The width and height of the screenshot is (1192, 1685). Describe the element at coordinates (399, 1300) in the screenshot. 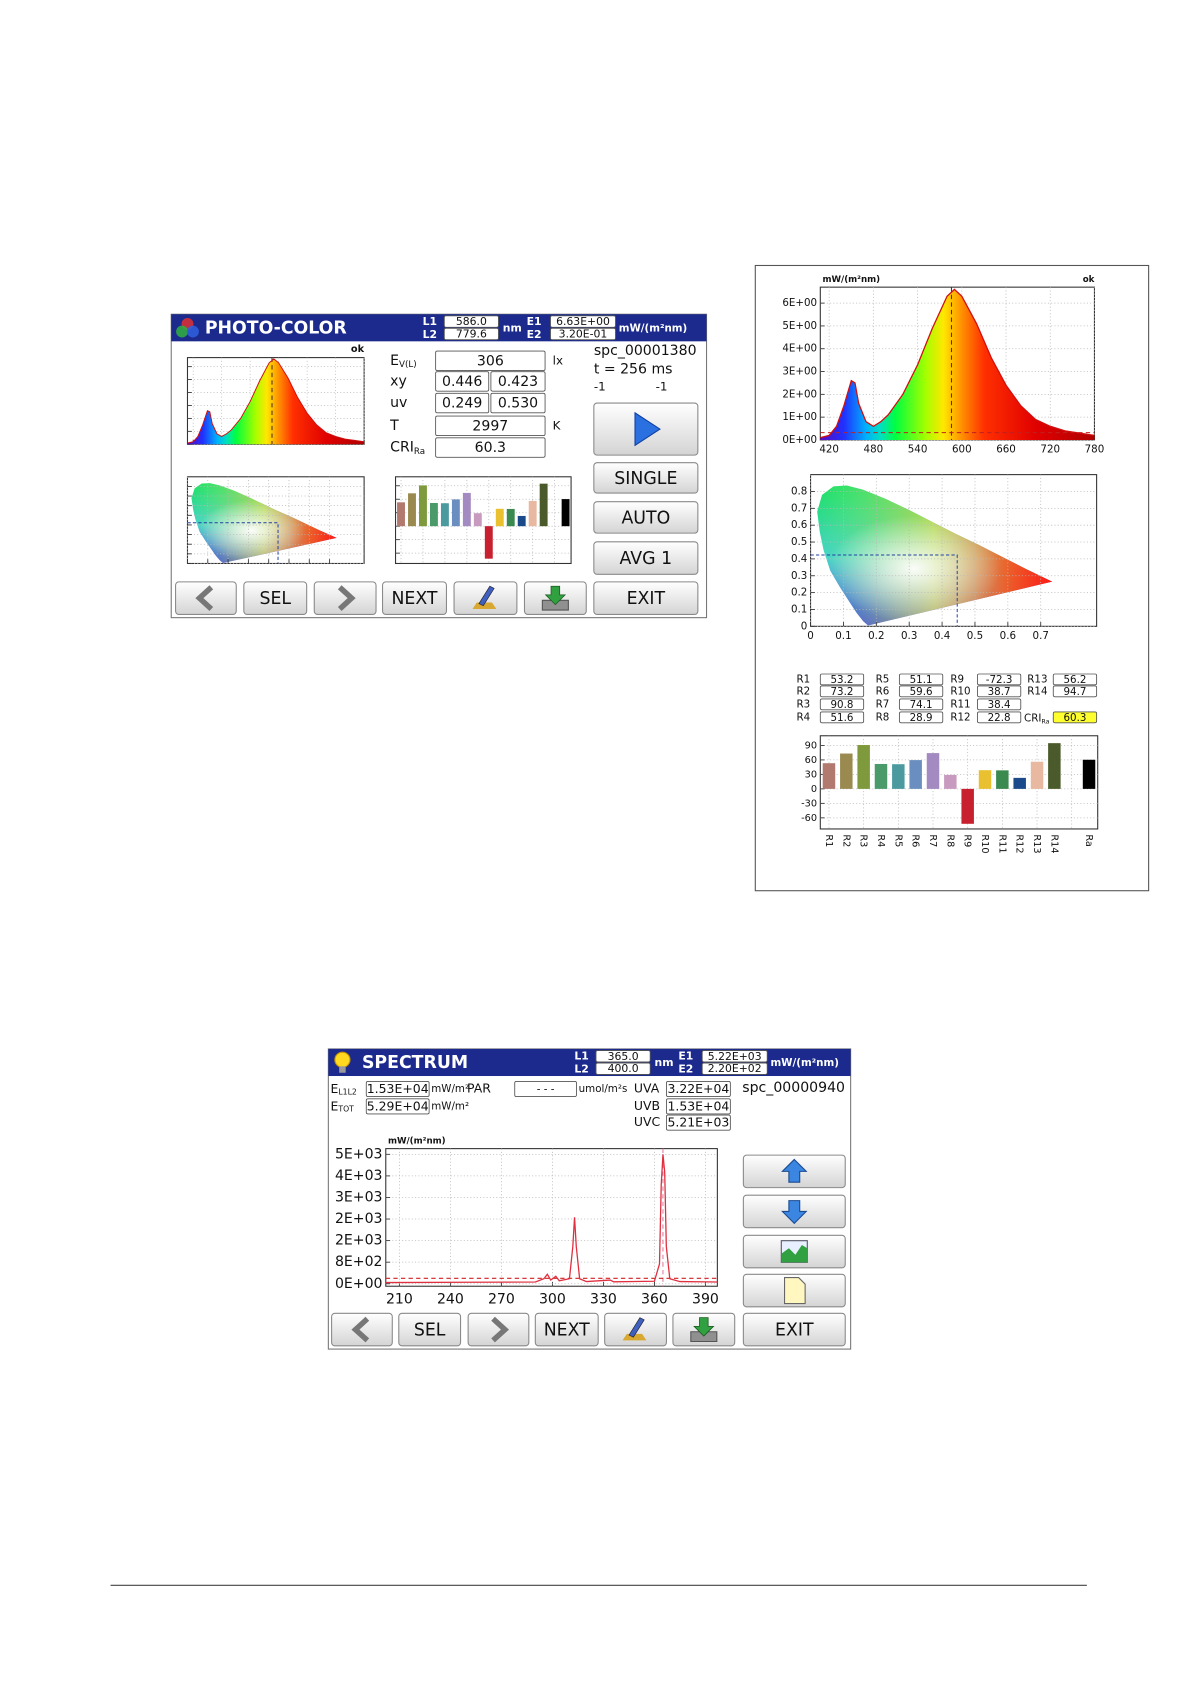

I see `x-tick-label: 210` at that location.